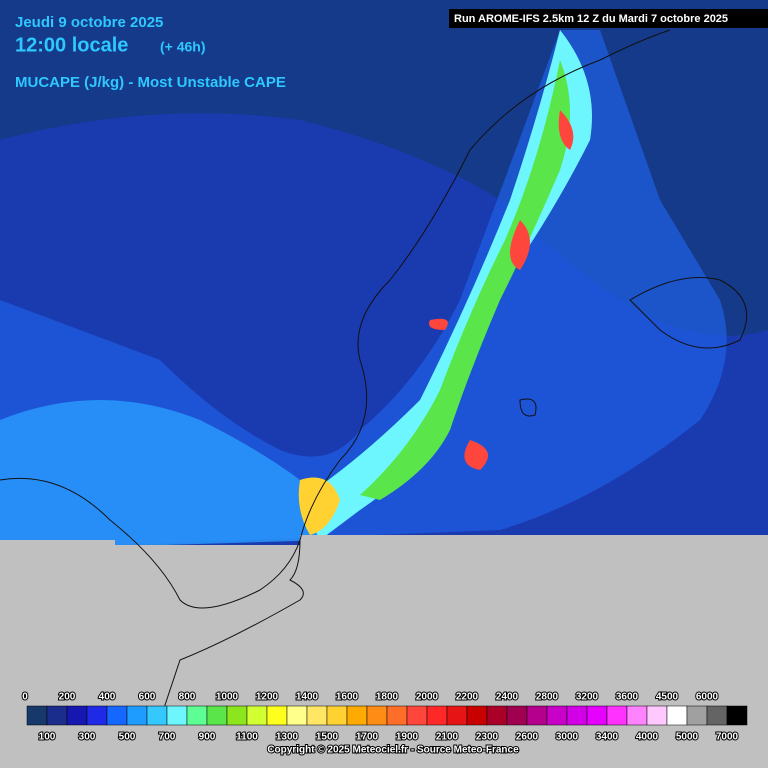  What do you see at coordinates (547, 697) in the screenshot?
I see `legend-label: 2800` at bounding box center [547, 697].